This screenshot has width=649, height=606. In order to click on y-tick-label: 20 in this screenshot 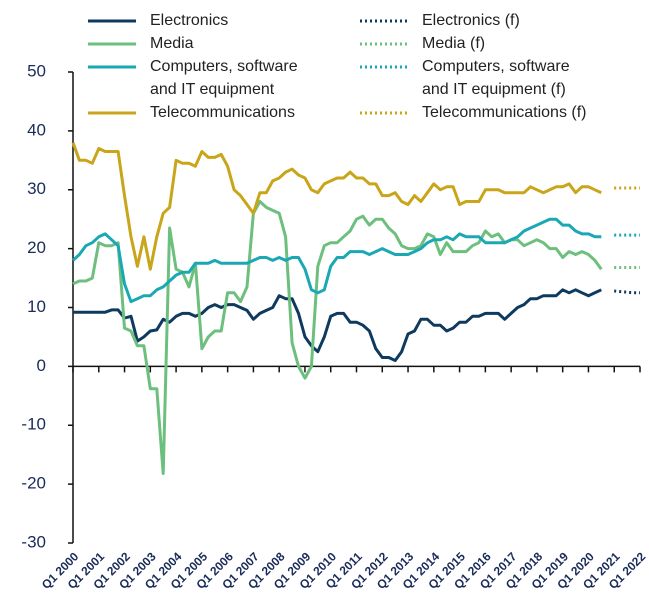, I will do `click(36, 247)`.